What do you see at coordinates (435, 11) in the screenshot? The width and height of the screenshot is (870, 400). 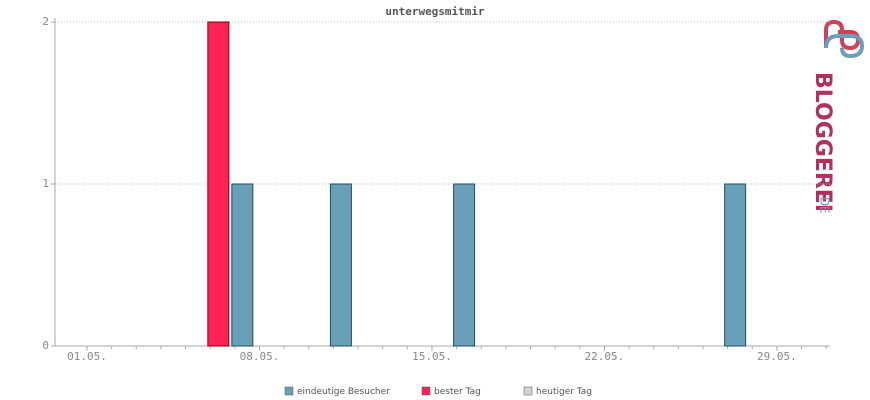 I see `chart-title: unterwegsmitmir` at bounding box center [435, 11].